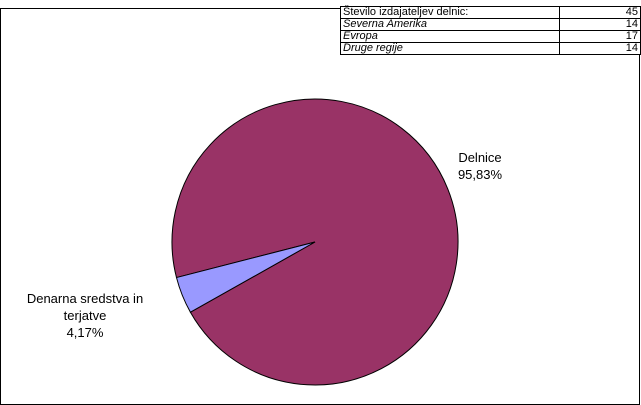 The height and width of the screenshot is (405, 641). I want to click on table-row: Severna Amerika 14, so click(490, 24).